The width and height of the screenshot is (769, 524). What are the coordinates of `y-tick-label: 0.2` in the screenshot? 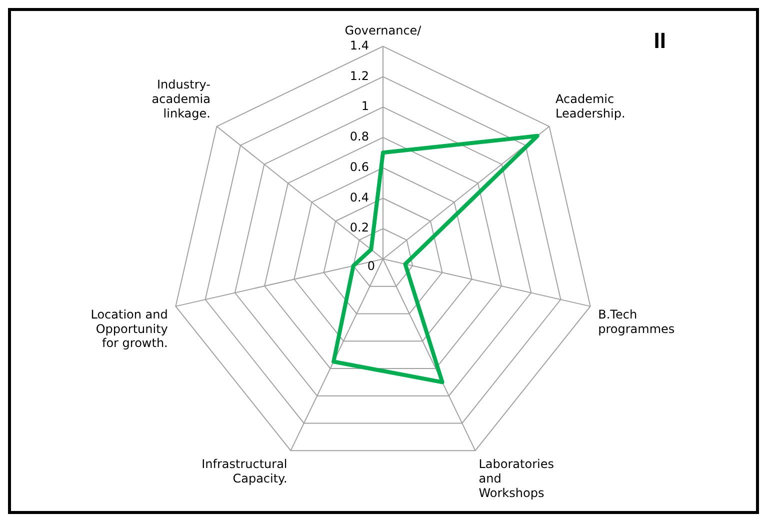 It's located at (359, 227).